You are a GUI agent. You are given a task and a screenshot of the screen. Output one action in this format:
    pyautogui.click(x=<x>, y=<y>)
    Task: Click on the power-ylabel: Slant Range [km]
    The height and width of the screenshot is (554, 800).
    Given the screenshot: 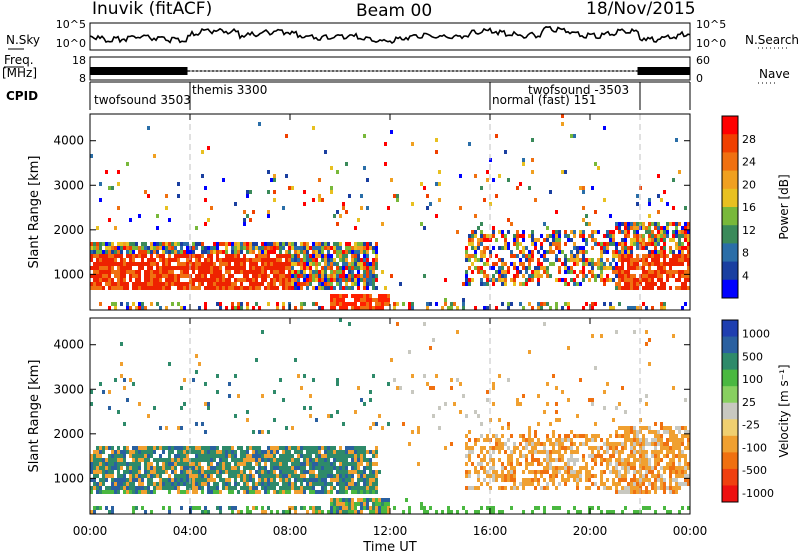 What is the action you would take?
    pyautogui.click(x=34, y=212)
    